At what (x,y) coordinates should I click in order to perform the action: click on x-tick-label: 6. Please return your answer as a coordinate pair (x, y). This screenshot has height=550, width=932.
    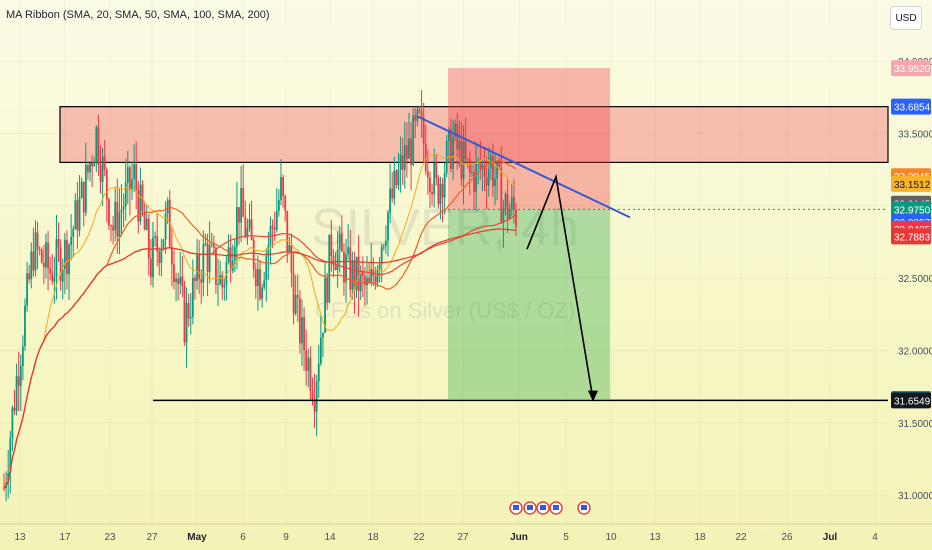
    Looking at the image, I should click on (243, 537).